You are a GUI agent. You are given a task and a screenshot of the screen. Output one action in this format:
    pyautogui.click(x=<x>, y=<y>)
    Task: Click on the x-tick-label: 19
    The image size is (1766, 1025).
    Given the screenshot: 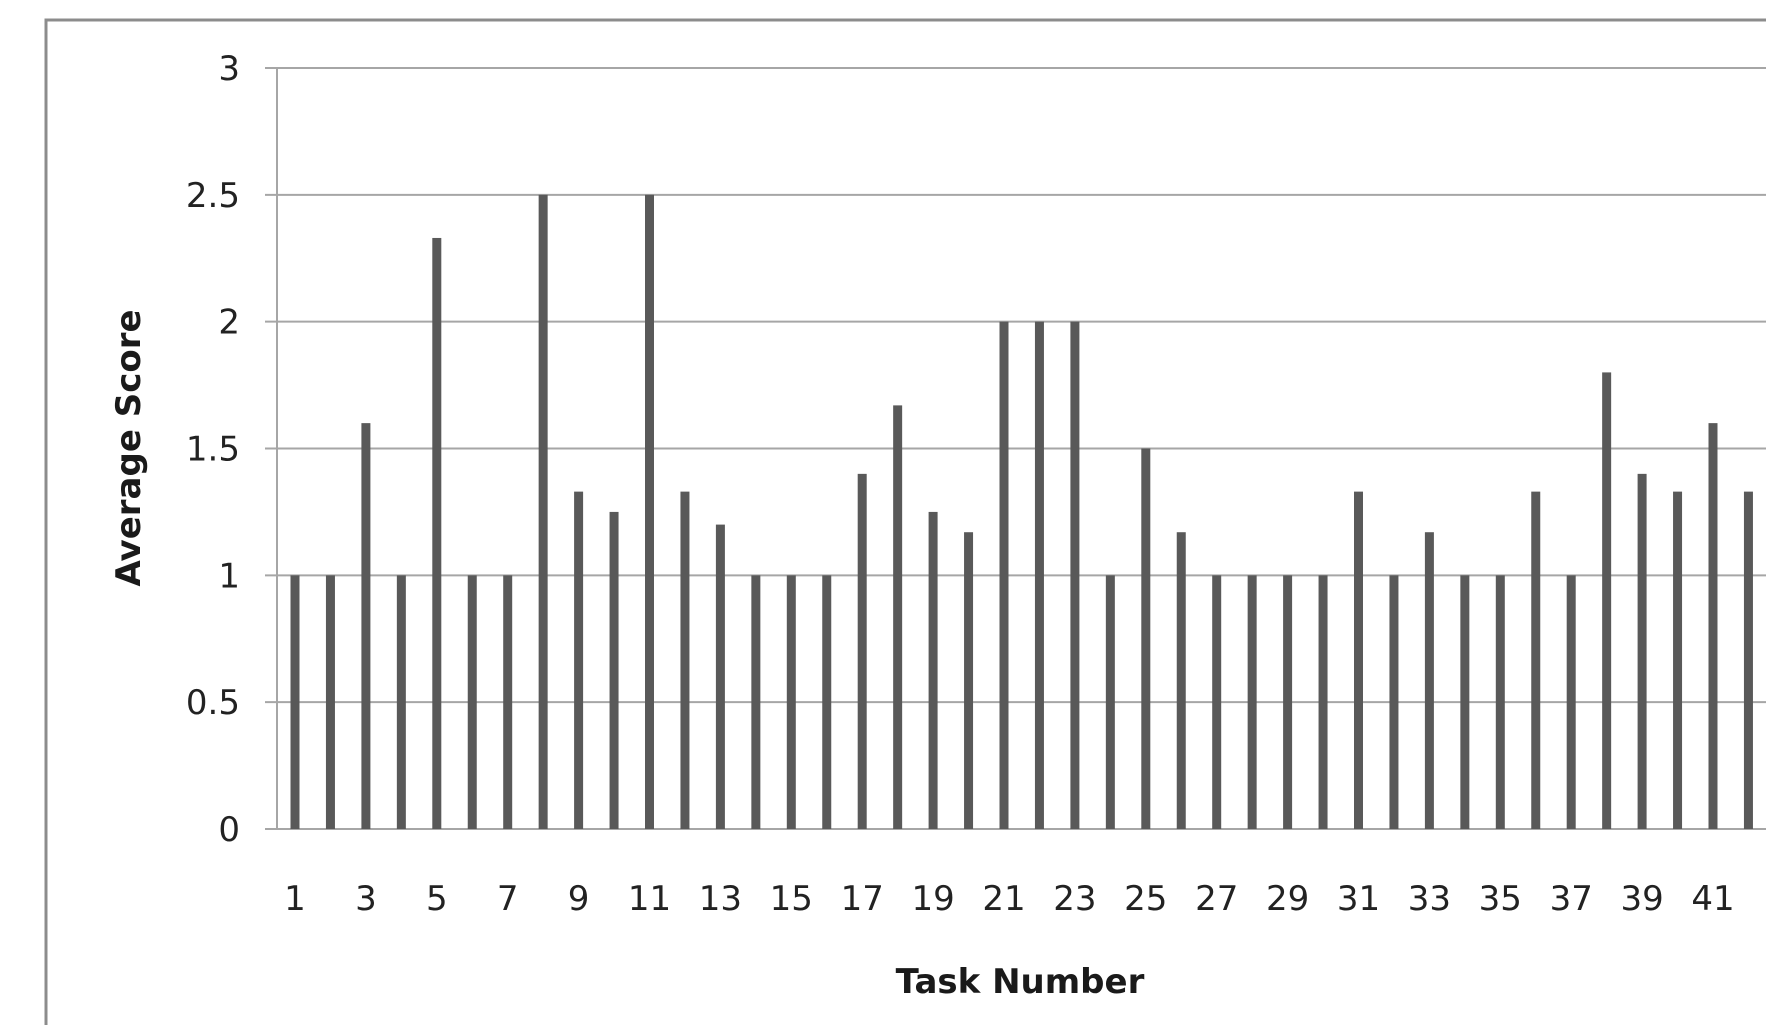 What is the action you would take?
    pyautogui.click(x=932, y=899)
    